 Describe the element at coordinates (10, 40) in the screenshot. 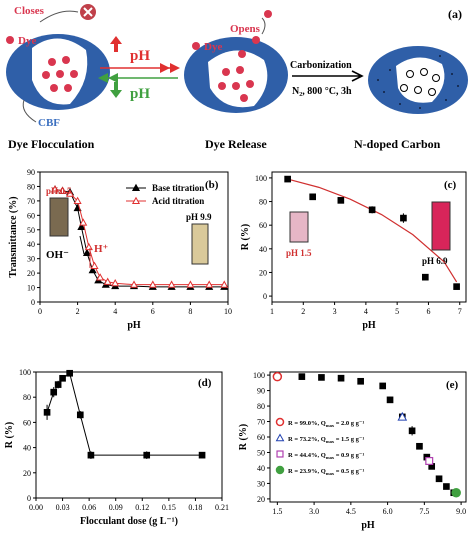

I see `dye-dot-left` at that location.